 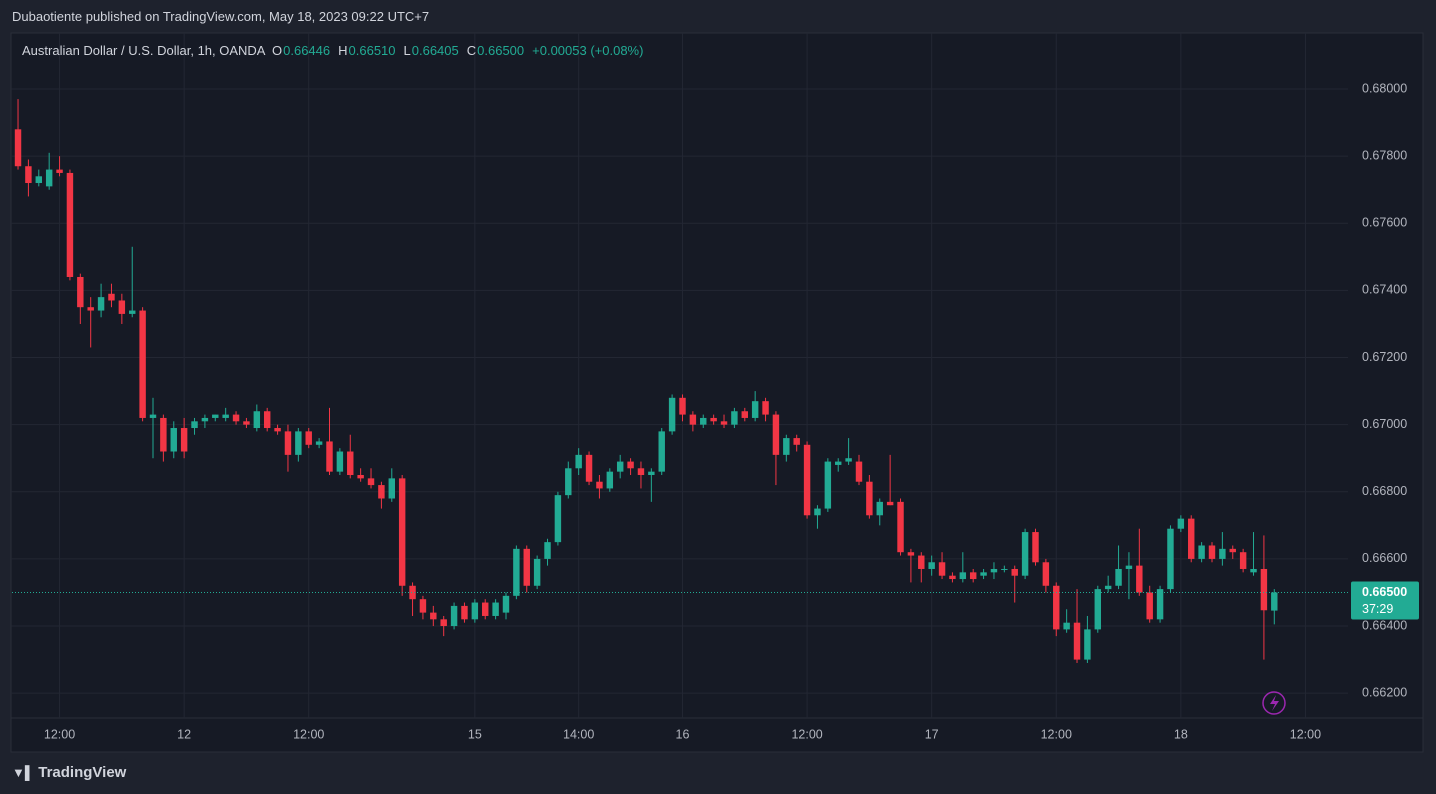 I want to click on ohlc-value: 0.66510, so click(x=372, y=50).